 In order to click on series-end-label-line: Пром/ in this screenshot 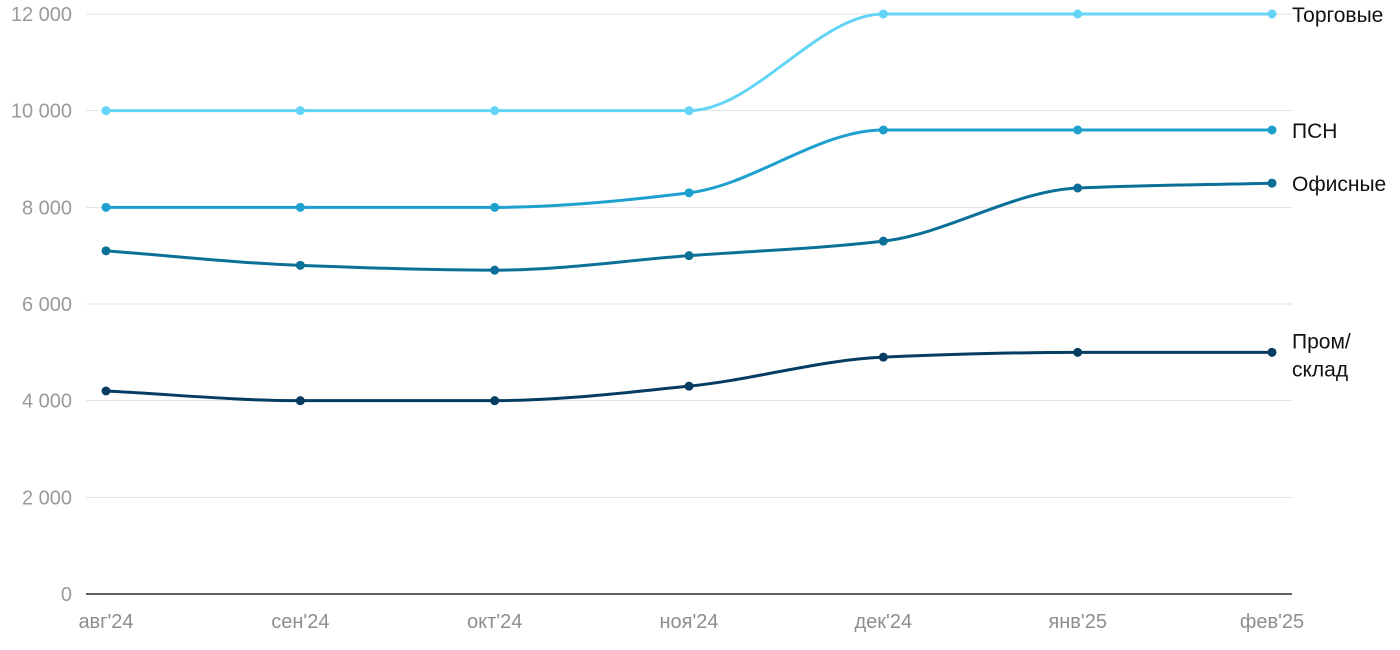, I will do `click(1321, 341)`.